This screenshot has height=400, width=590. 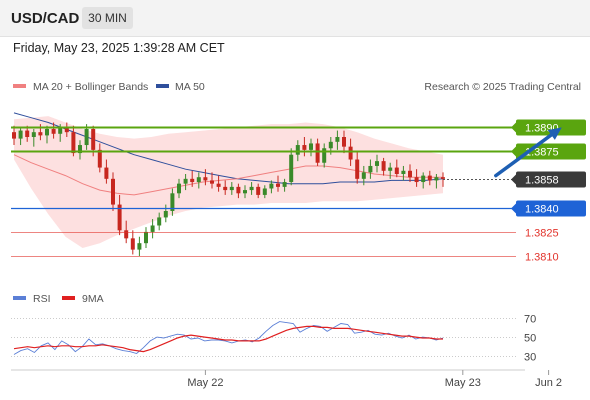 I want to click on price-level-target: 1.3810, so click(x=285, y=258).